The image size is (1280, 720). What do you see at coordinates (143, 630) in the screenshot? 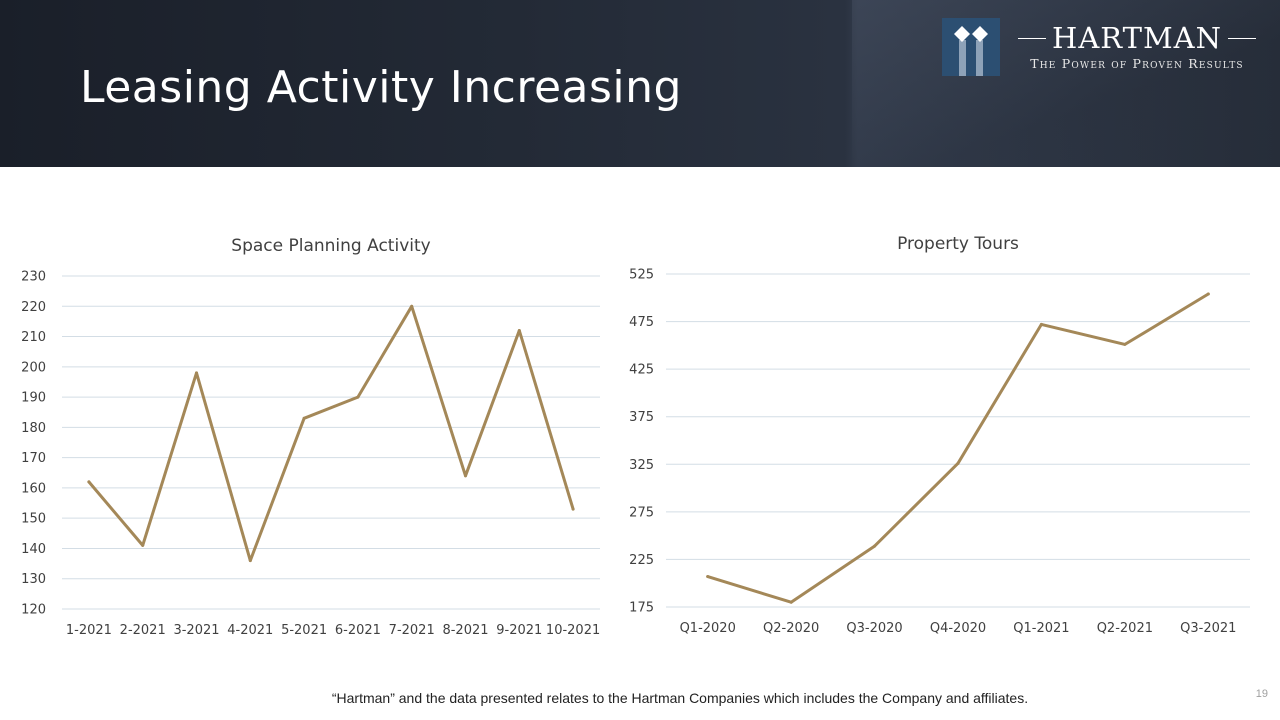
I see `space-planning-x-tick-label: 2-2021` at bounding box center [143, 630].